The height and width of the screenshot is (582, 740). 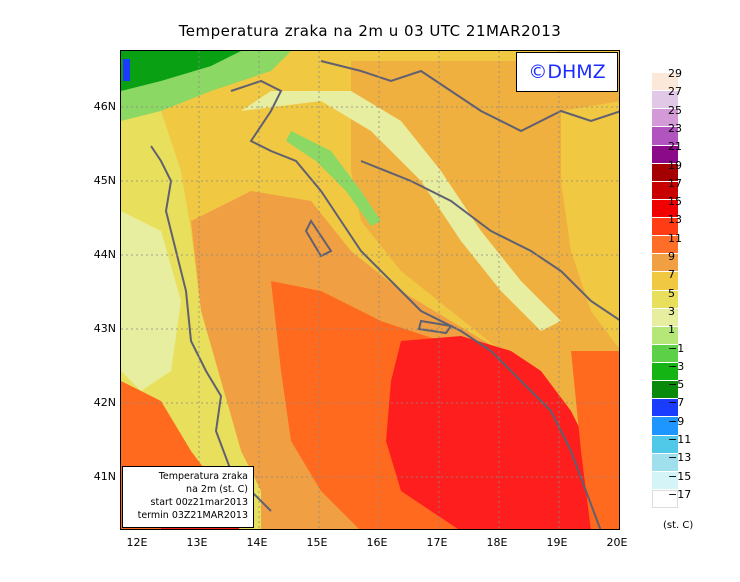 What do you see at coordinates (676, 385) in the screenshot?
I see `legend-label: −5` at bounding box center [676, 385].